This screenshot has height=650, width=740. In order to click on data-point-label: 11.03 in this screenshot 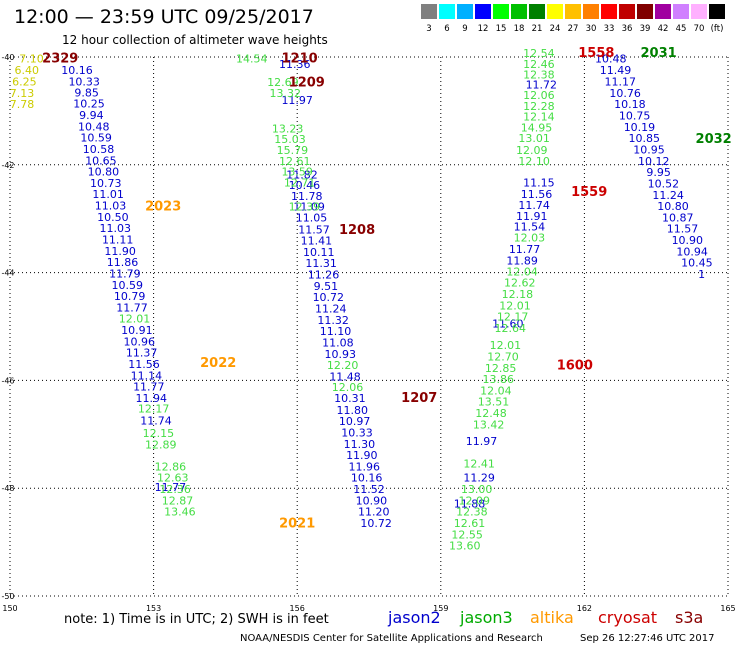, I will do `click(116, 228)`.